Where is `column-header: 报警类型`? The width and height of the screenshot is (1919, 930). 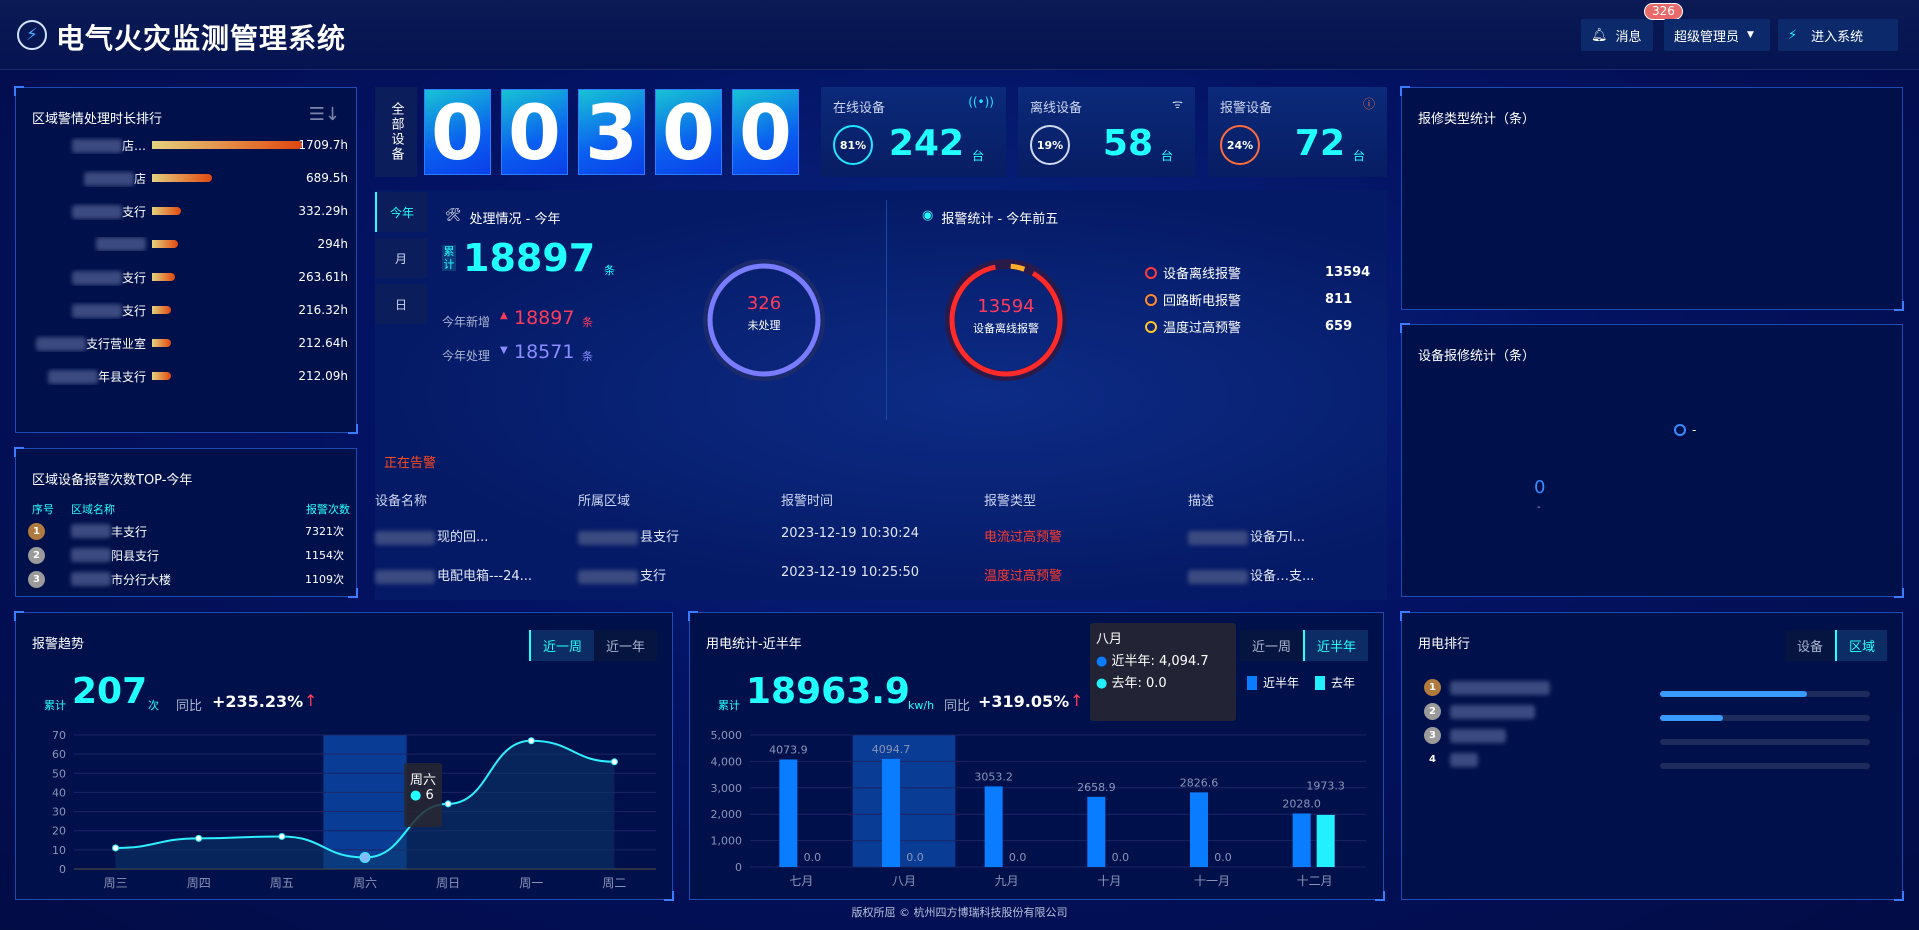
column-header: 报警类型 is located at coordinates (1010, 501).